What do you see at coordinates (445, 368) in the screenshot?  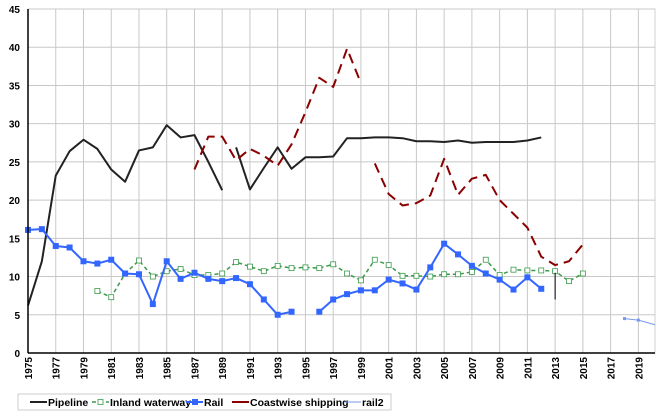 I see `x-tick-label: 2005` at bounding box center [445, 368].